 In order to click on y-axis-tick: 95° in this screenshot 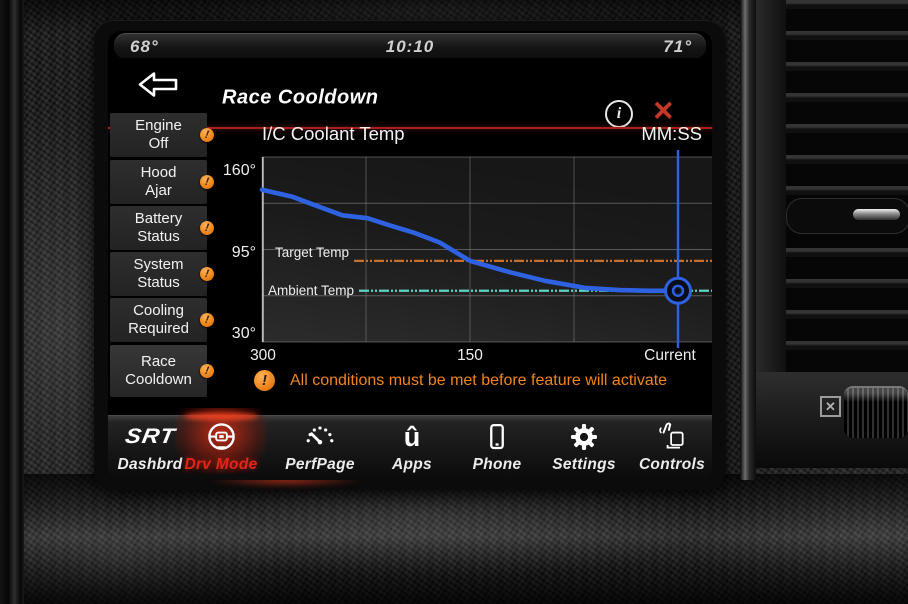, I will do `click(243, 252)`.